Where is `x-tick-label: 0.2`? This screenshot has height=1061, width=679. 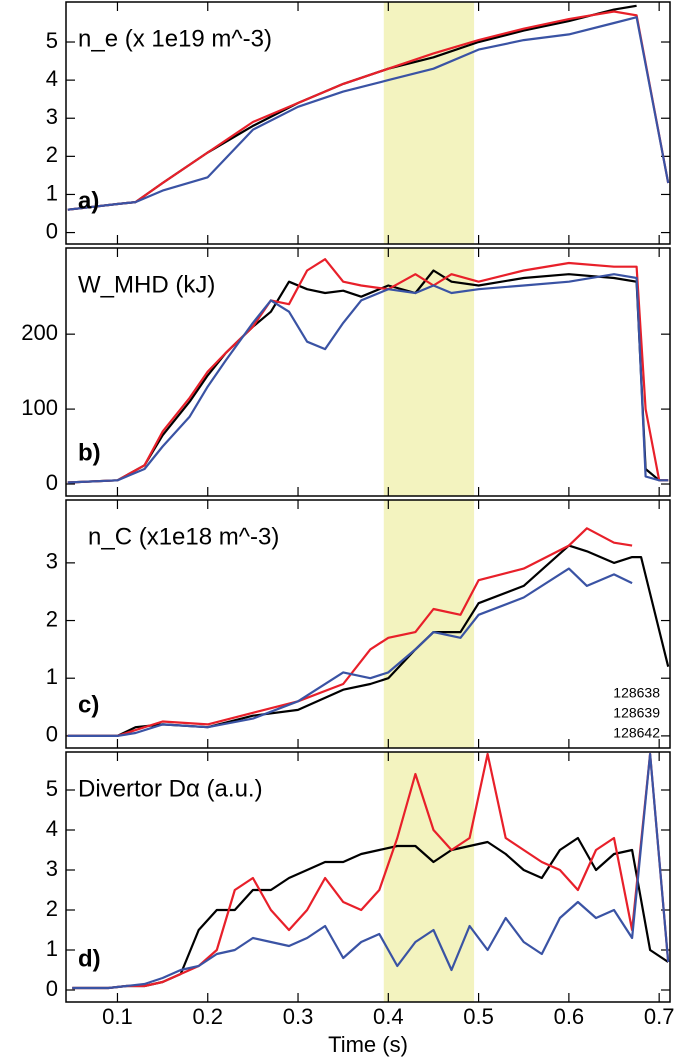 x-tick-label: 0.2 is located at coordinates (207, 1016).